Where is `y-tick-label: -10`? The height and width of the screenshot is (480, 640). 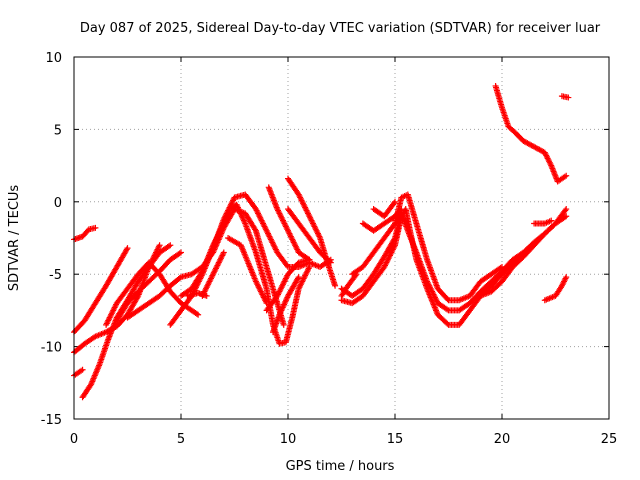
y-tick-label: -10 is located at coordinates (51, 348).